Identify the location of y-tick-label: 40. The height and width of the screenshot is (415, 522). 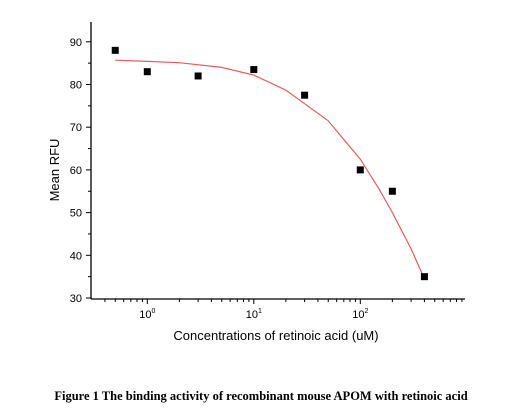
(76, 256).